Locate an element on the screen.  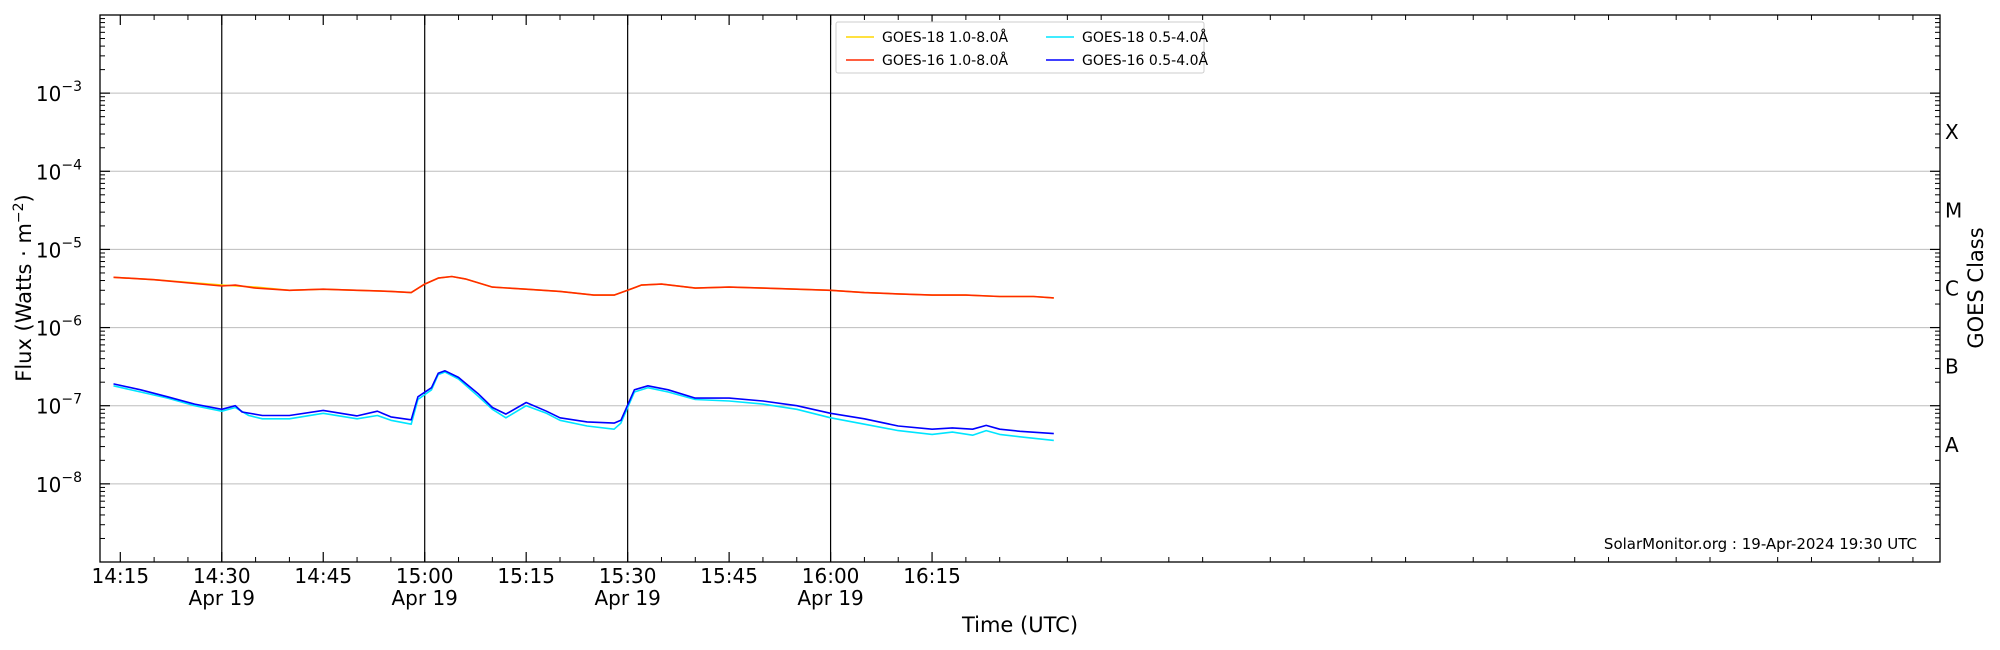
goes-class-label: C is located at coordinates (1952, 289).